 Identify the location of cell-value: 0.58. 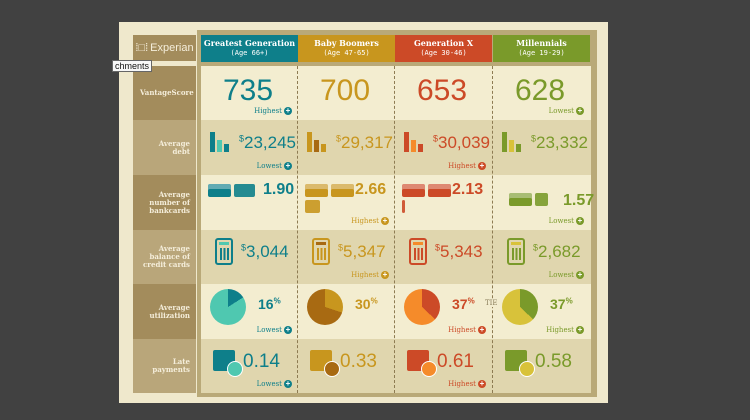
(553, 362).